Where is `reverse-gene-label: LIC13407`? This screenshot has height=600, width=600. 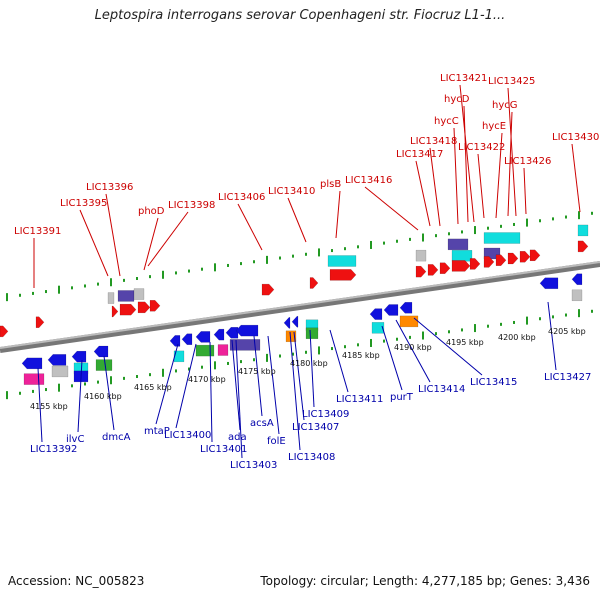 reverse-gene-label: LIC13407 is located at coordinates (315, 427).